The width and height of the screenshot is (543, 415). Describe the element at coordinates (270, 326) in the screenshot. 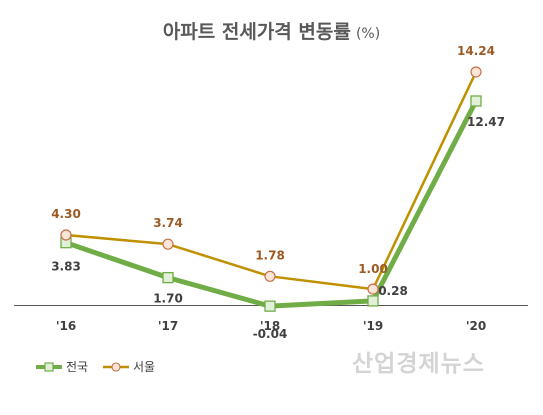

I see `x-tick-label: '18` at that location.